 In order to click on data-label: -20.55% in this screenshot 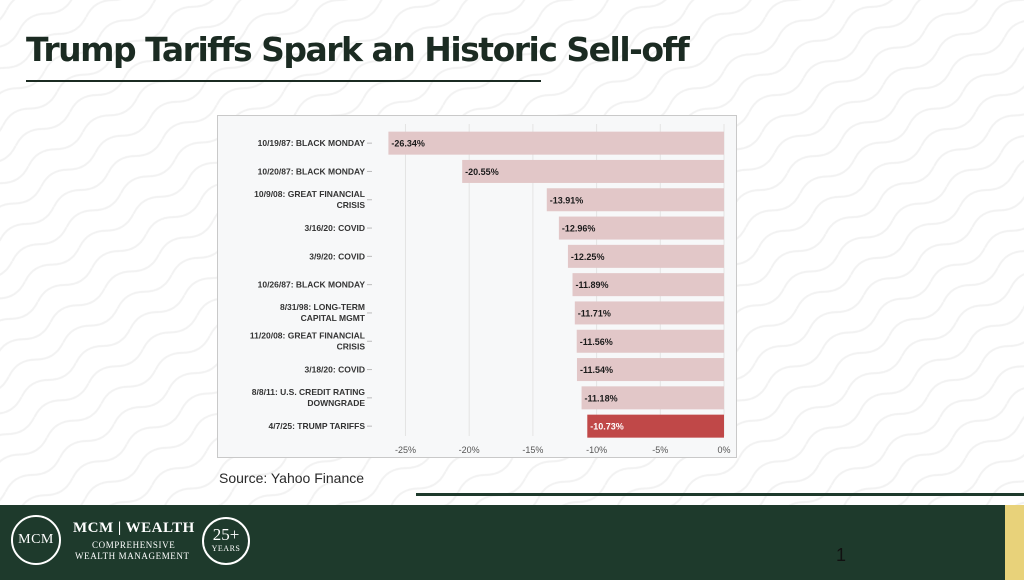, I will do `click(482, 172)`.